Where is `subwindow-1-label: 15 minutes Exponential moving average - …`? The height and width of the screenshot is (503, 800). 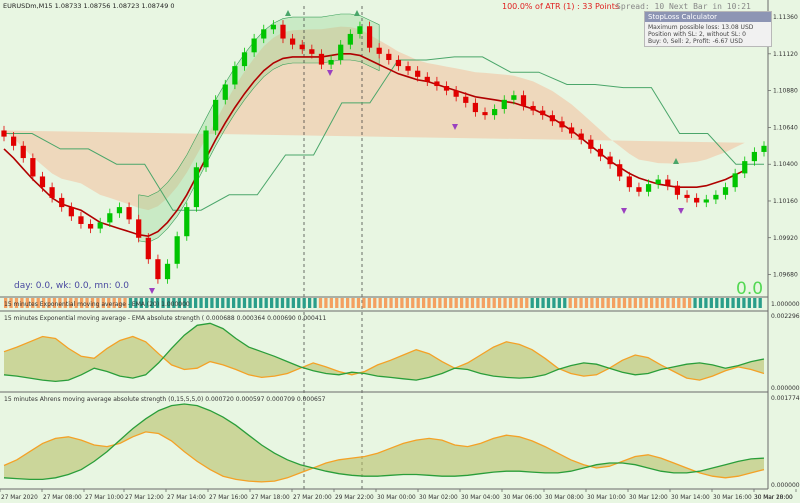 subwindow-1-label: 15 minutes Exponential moving average - … is located at coordinates (97, 304).